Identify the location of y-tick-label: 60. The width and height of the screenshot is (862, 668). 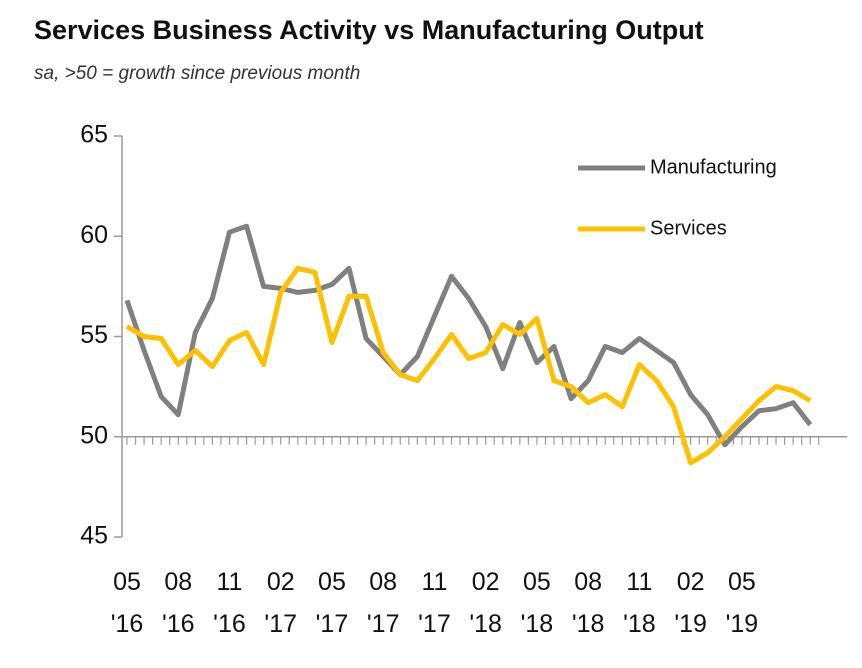
(94, 235).